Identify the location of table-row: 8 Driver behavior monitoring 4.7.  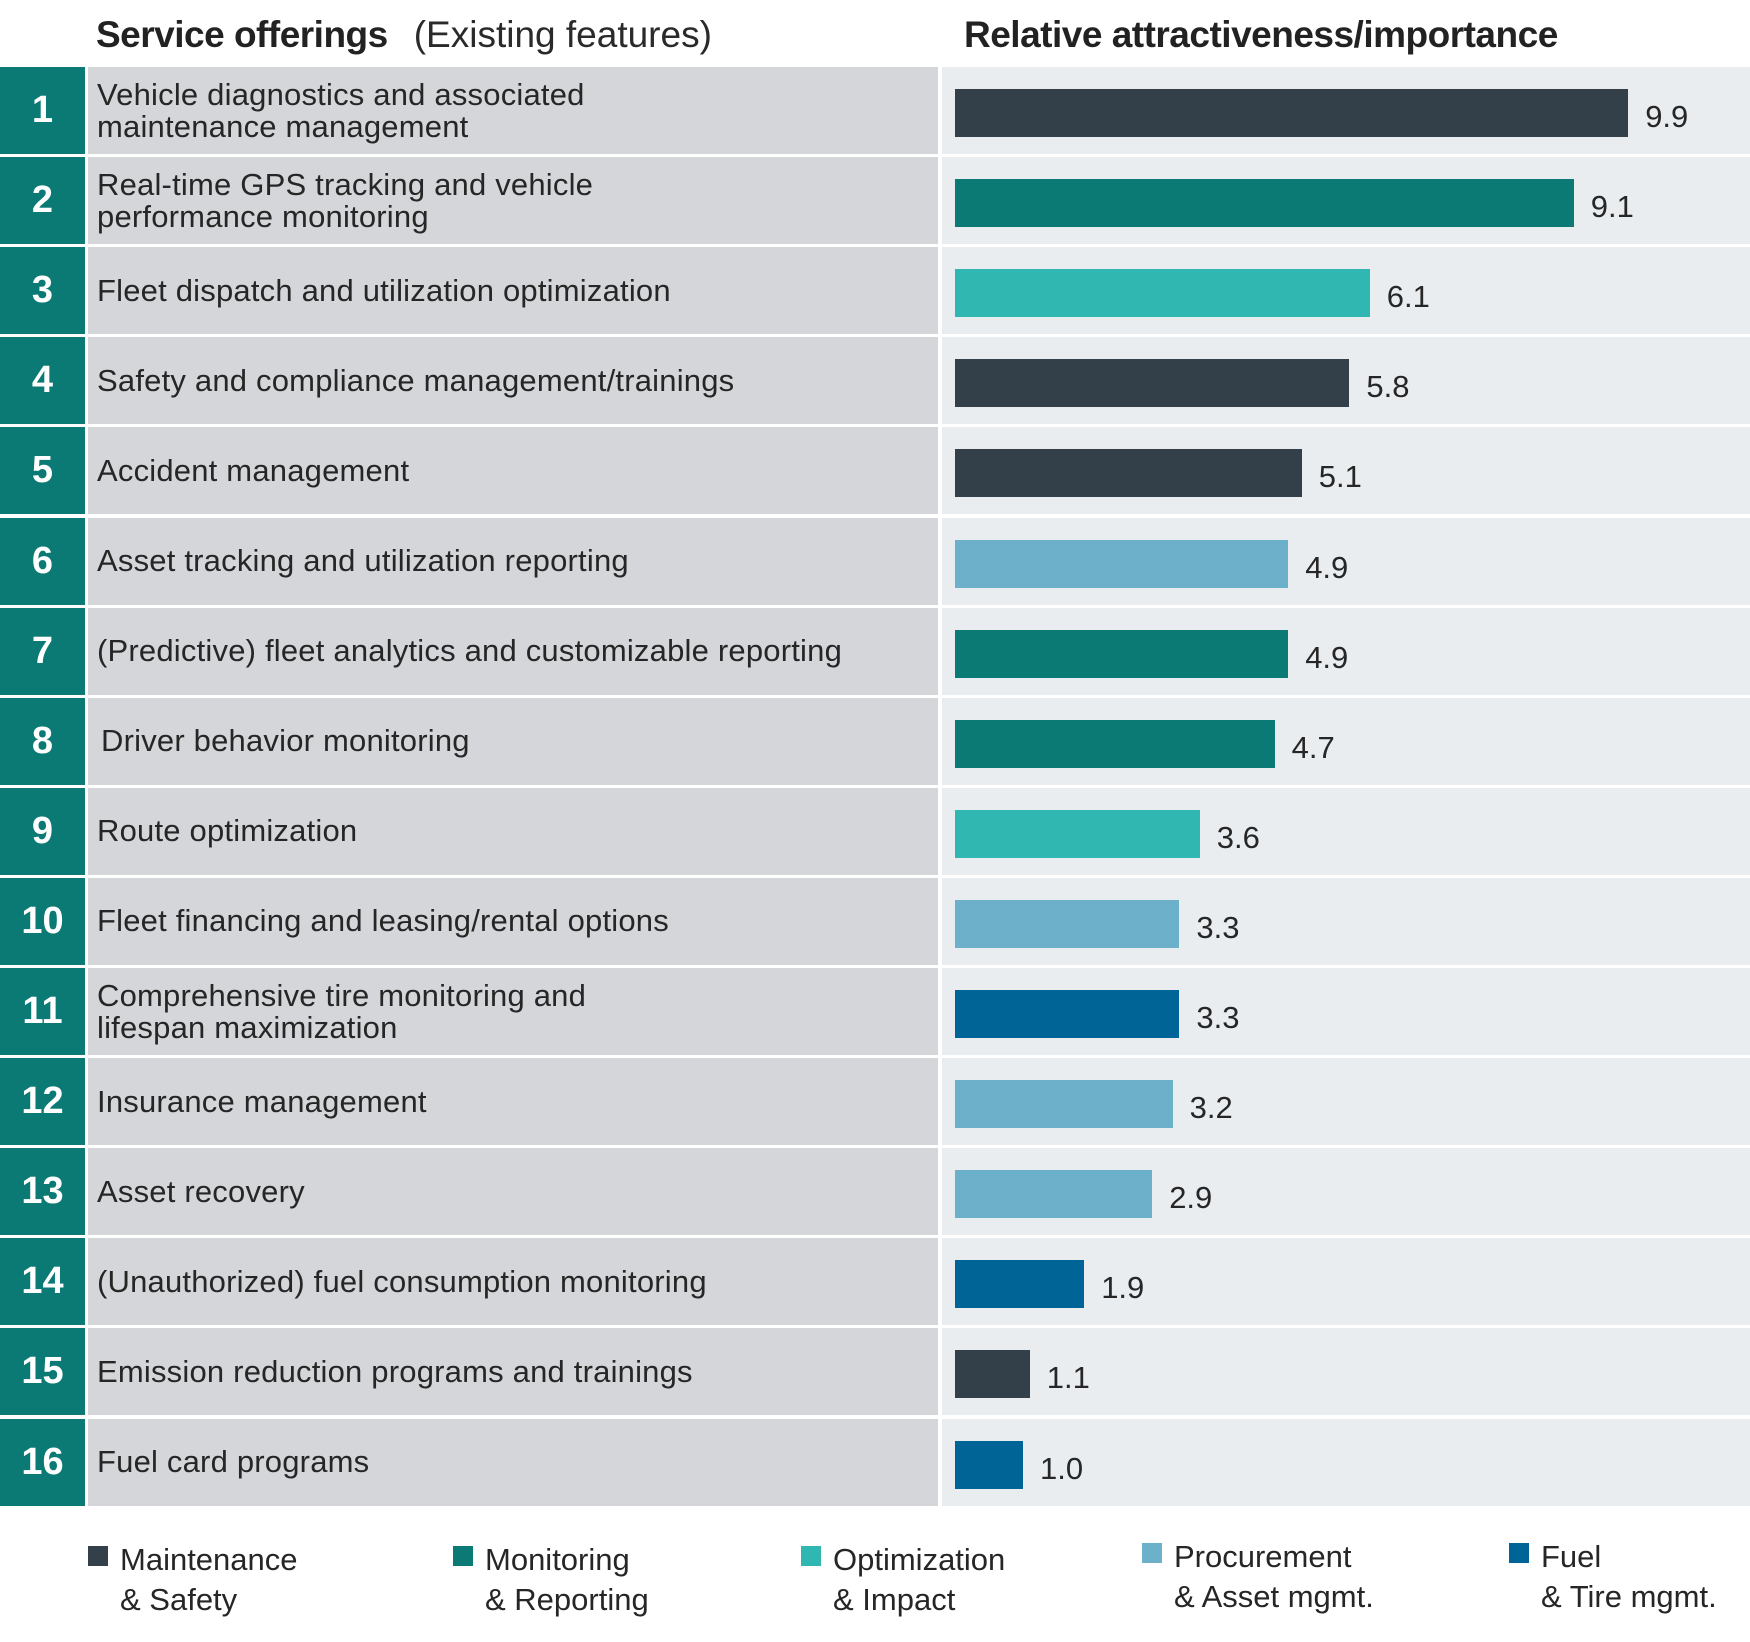
(875, 741).